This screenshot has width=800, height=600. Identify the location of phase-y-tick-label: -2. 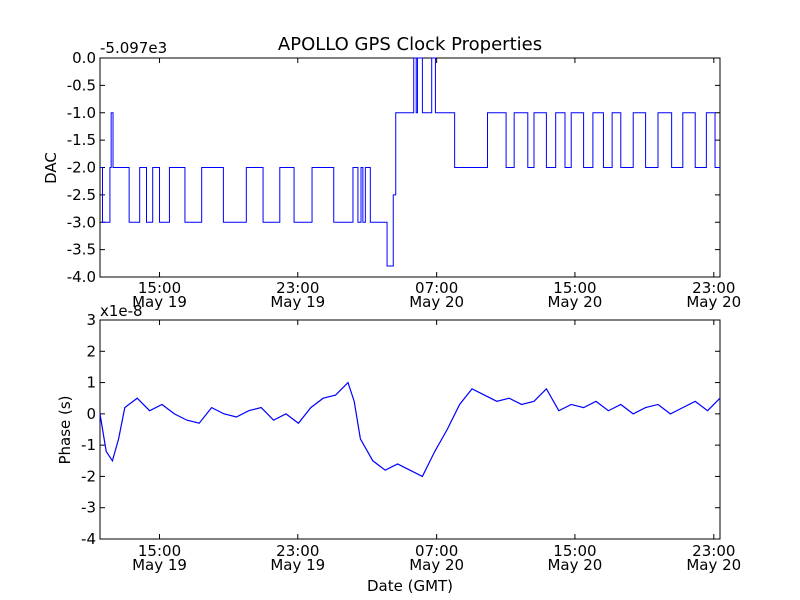
(88, 476).